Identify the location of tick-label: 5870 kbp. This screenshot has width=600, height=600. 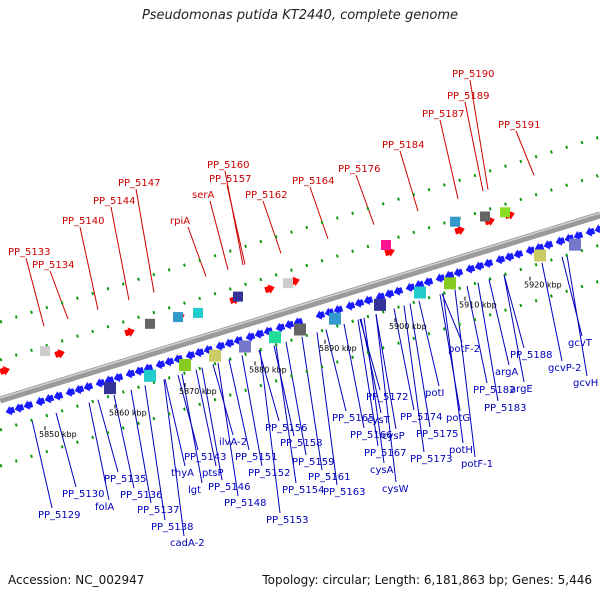
(198, 391).